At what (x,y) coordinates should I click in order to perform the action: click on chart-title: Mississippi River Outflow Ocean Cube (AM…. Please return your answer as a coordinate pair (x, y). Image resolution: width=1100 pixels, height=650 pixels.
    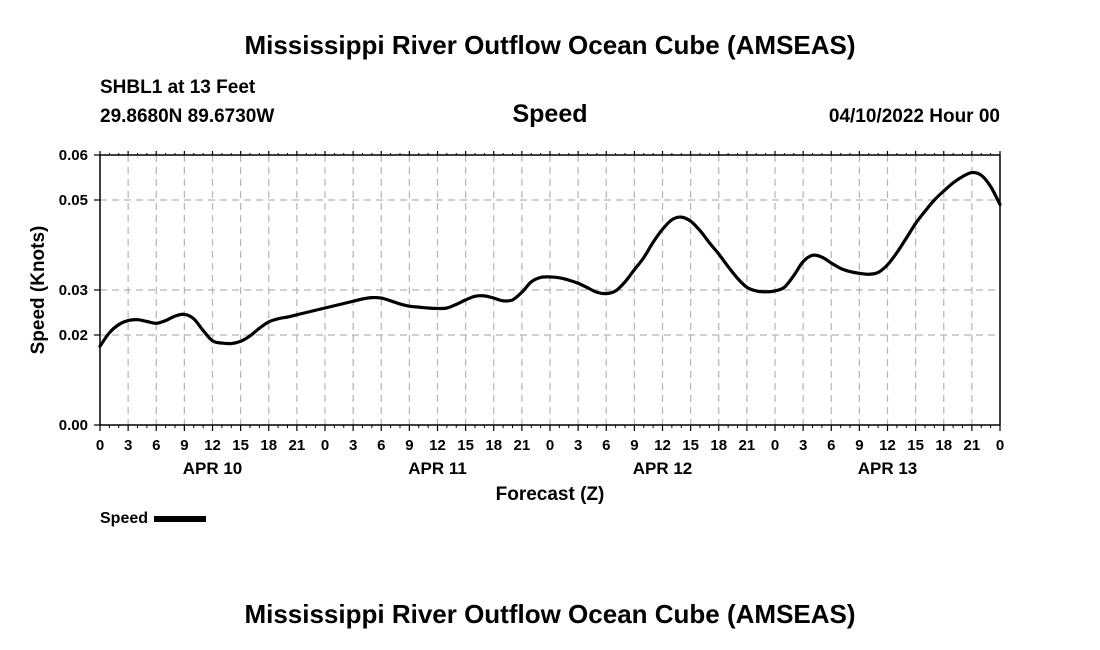
    Looking at the image, I should click on (550, 45).